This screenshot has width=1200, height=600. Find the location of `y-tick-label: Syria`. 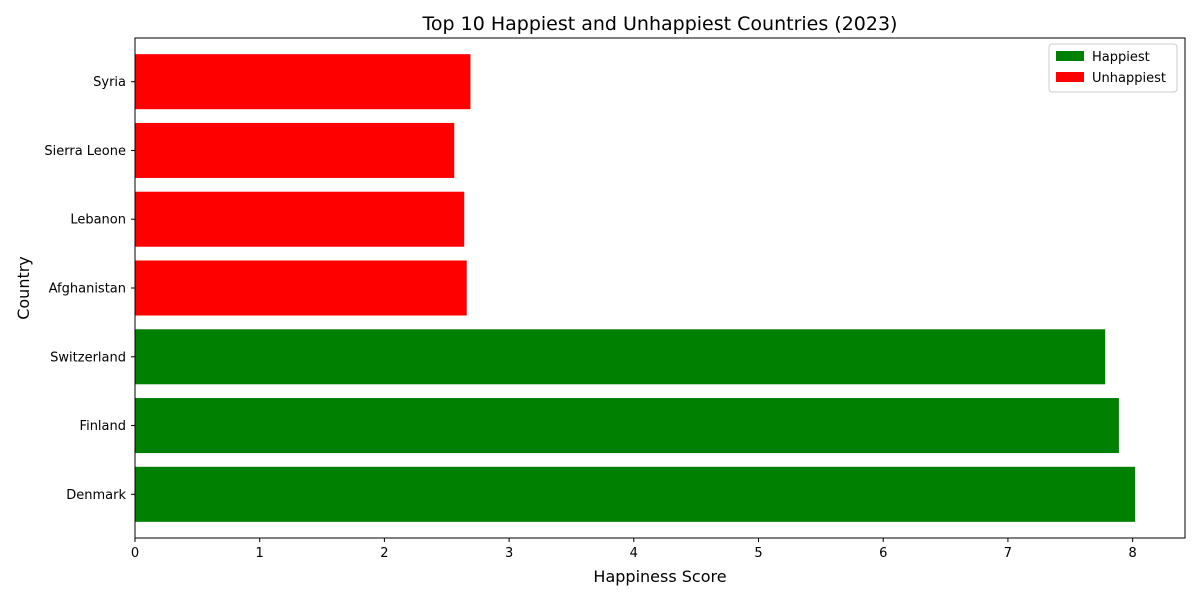

y-tick-label: Syria is located at coordinates (109, 82).